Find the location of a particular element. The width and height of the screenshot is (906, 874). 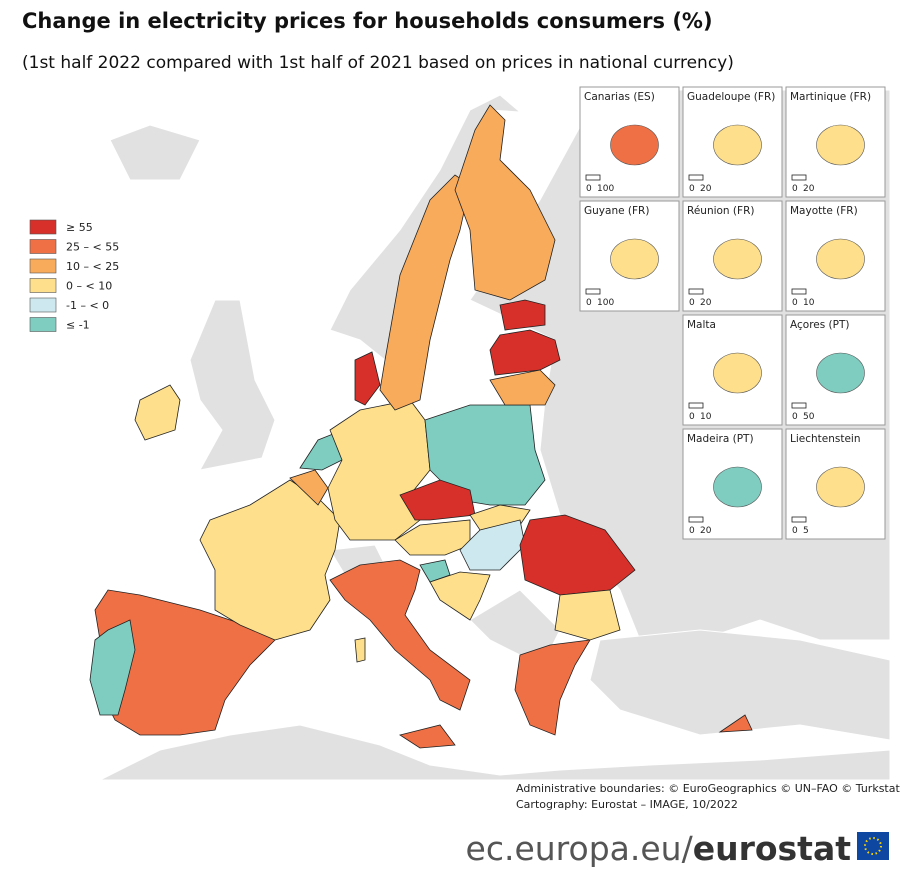

inset-title: Açores (PT) is located at coordinates (820, 325).